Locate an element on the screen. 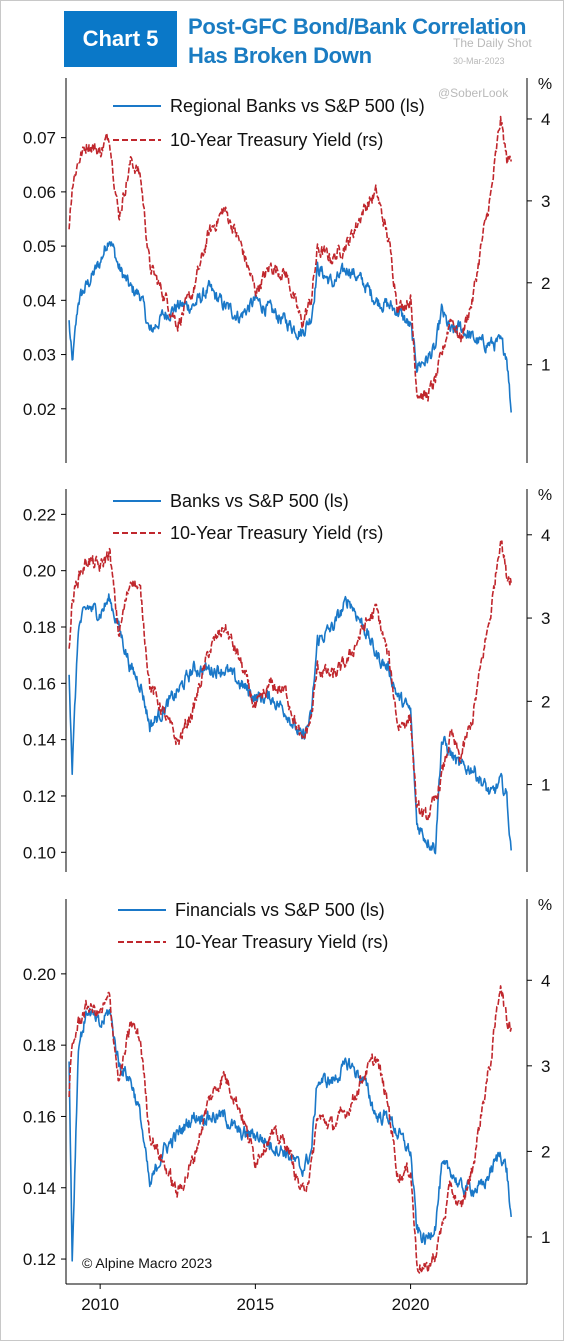 This screenshot has height=1341, width=564. source-watermark: The Daily Shot is located at coordinates (492, 43).